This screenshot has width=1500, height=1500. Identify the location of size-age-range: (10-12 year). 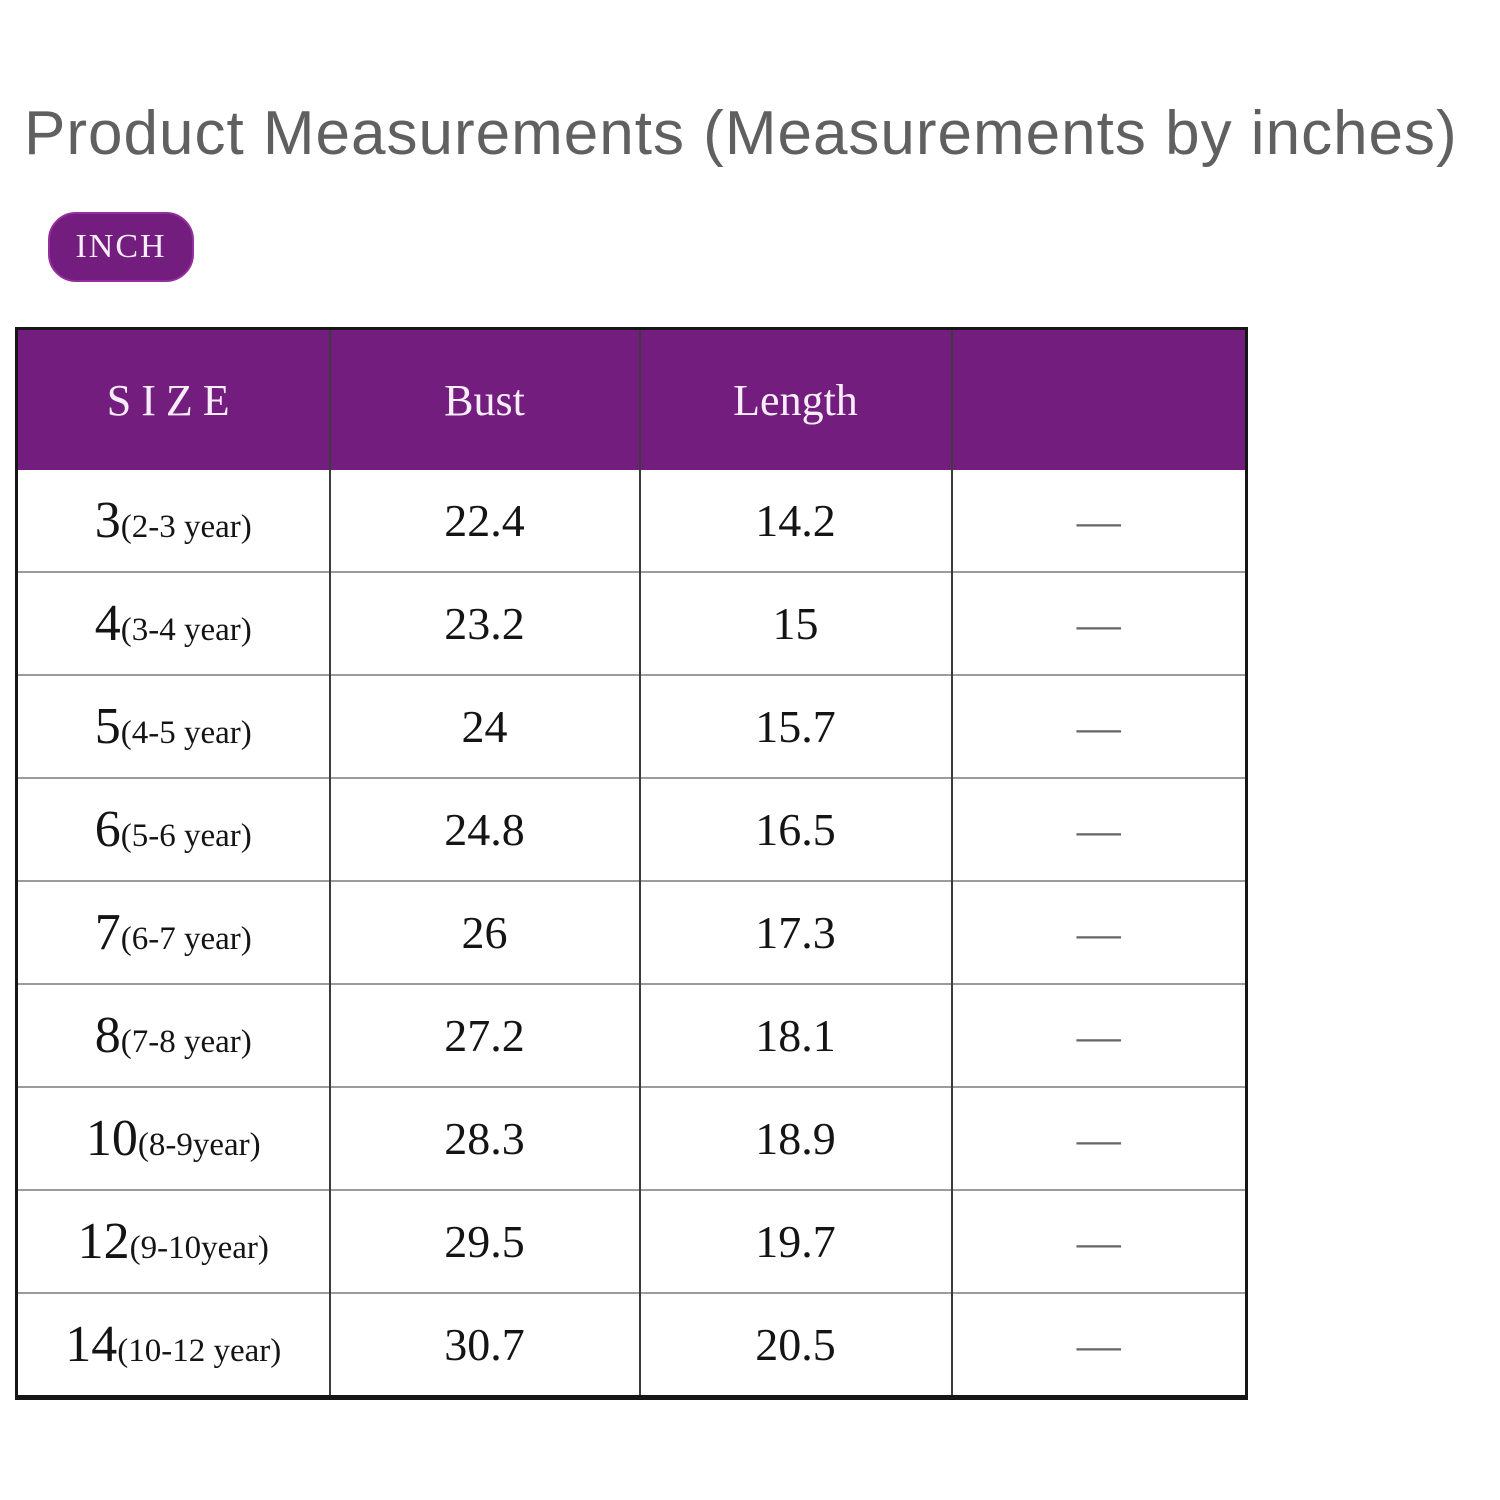
(199, 1351).